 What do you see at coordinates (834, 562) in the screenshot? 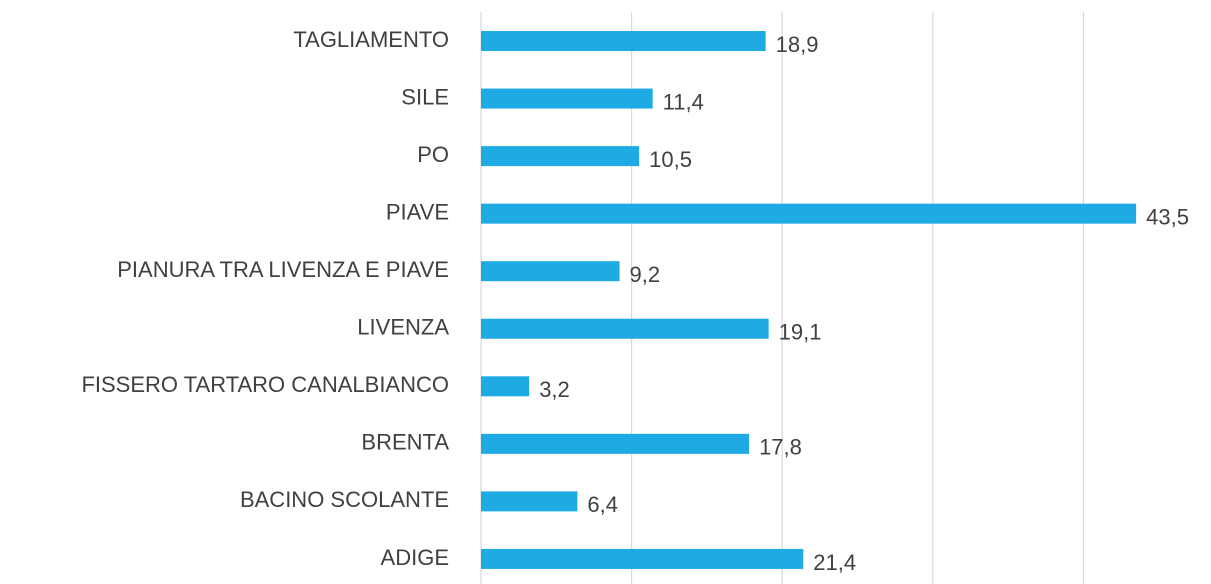
I see `data-label: 21,4` at bounding box center [834, 562].